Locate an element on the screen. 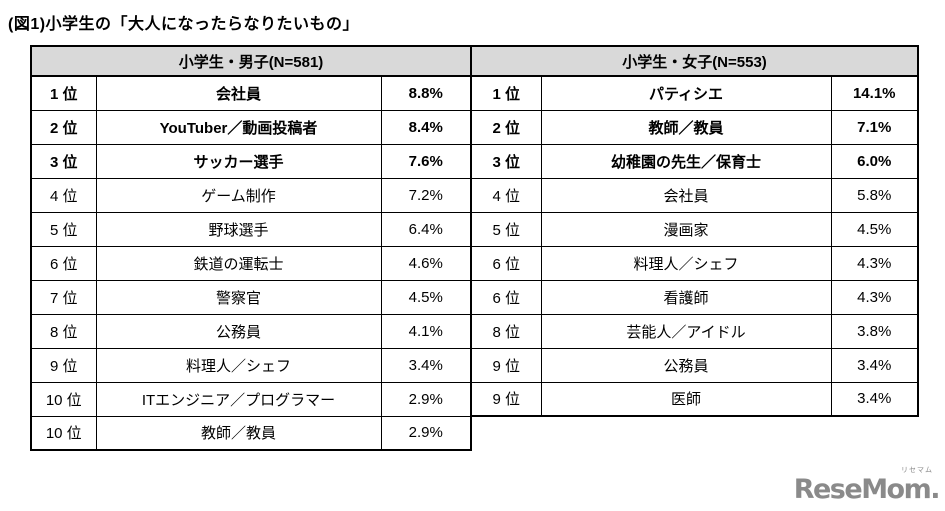 This screenshot has height=511, width=945. table-row: 3 位サッカー選手 7.6% is located at coordinates (251, 161).